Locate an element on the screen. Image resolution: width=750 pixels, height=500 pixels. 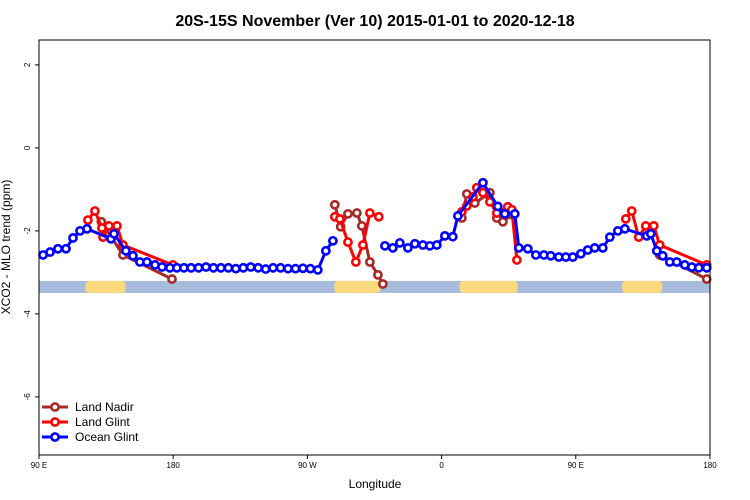
land-ocean-band is located at coordinates (374, 286).